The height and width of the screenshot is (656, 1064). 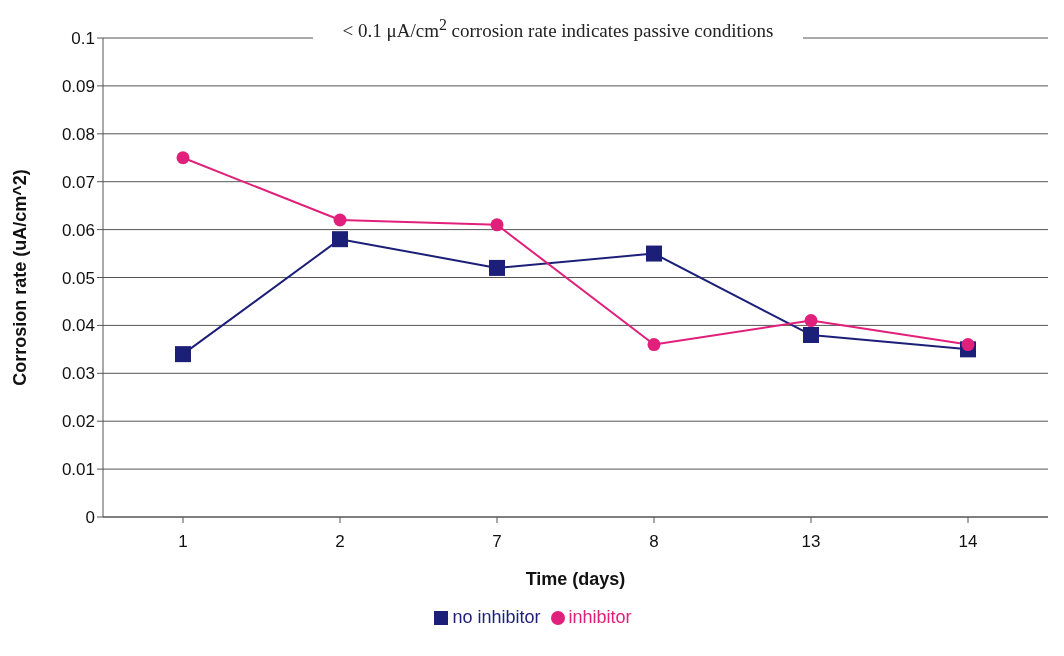 I want to click on x-tick-label: 2, so click(x=340, y=542).